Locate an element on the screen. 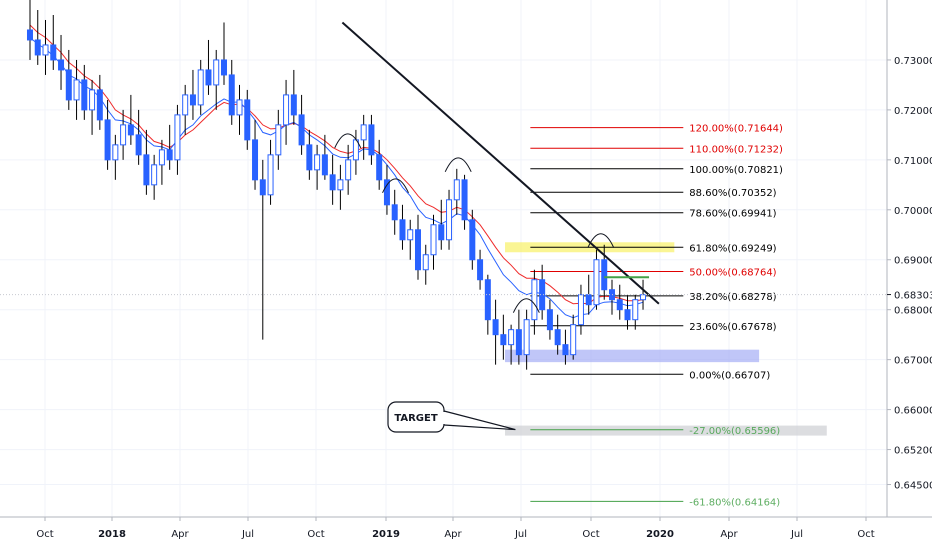 Image resolution: width=932 pixels, height=550 pixels. time-tick-label: Jul is located at coordinates (520, 534).